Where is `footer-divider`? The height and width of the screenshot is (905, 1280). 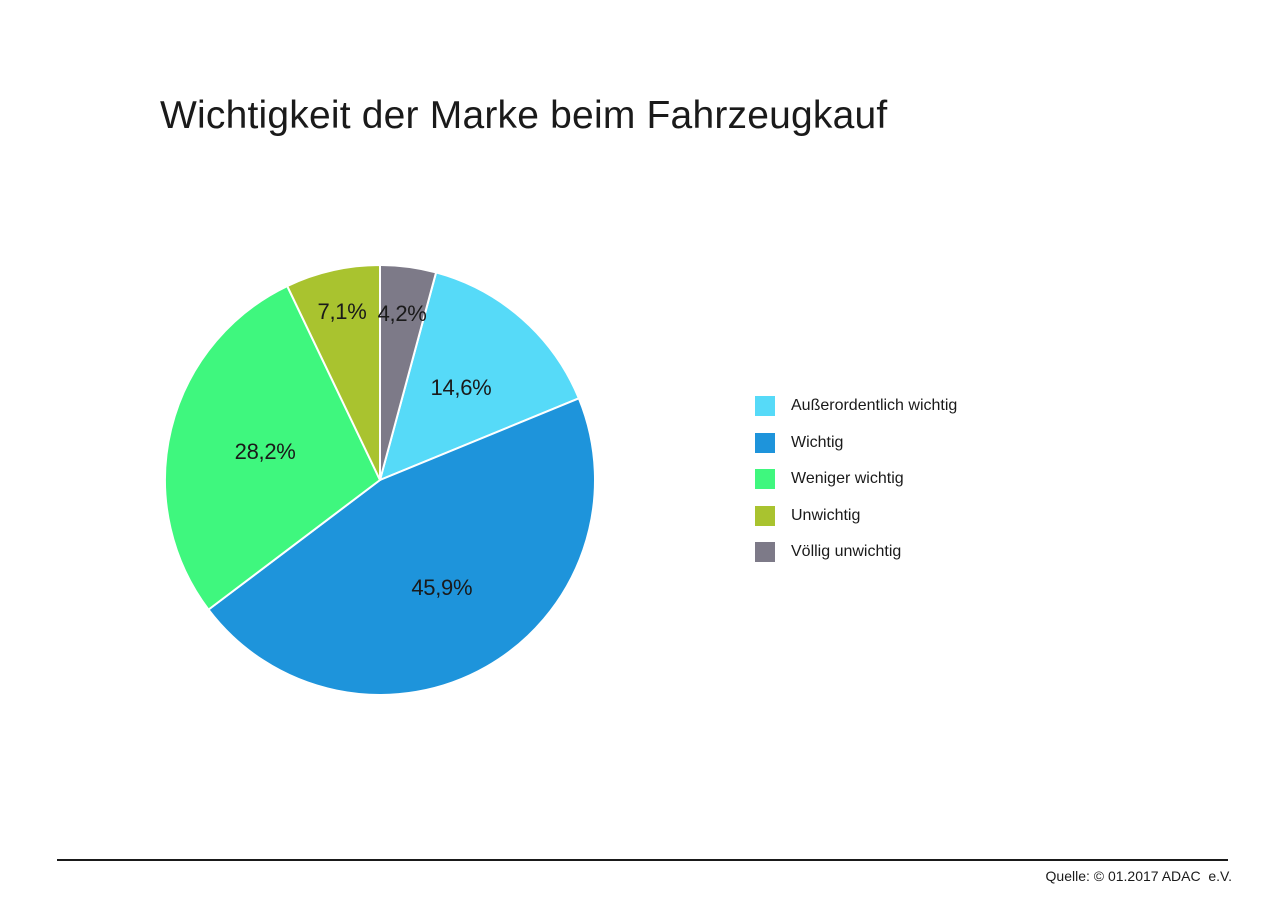 footer-divider is located at coordinates (642, 860).